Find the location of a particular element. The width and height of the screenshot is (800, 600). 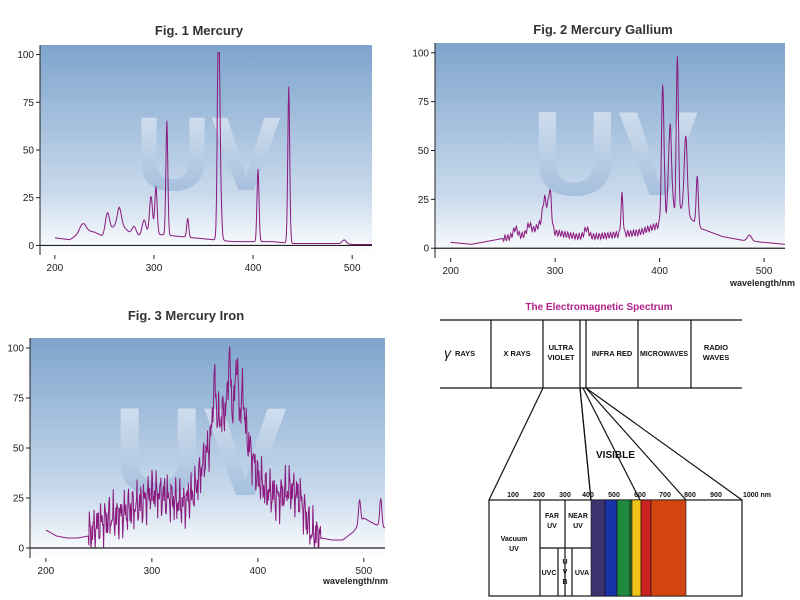

scale-700: 700 is located at coordinates (665, 495).